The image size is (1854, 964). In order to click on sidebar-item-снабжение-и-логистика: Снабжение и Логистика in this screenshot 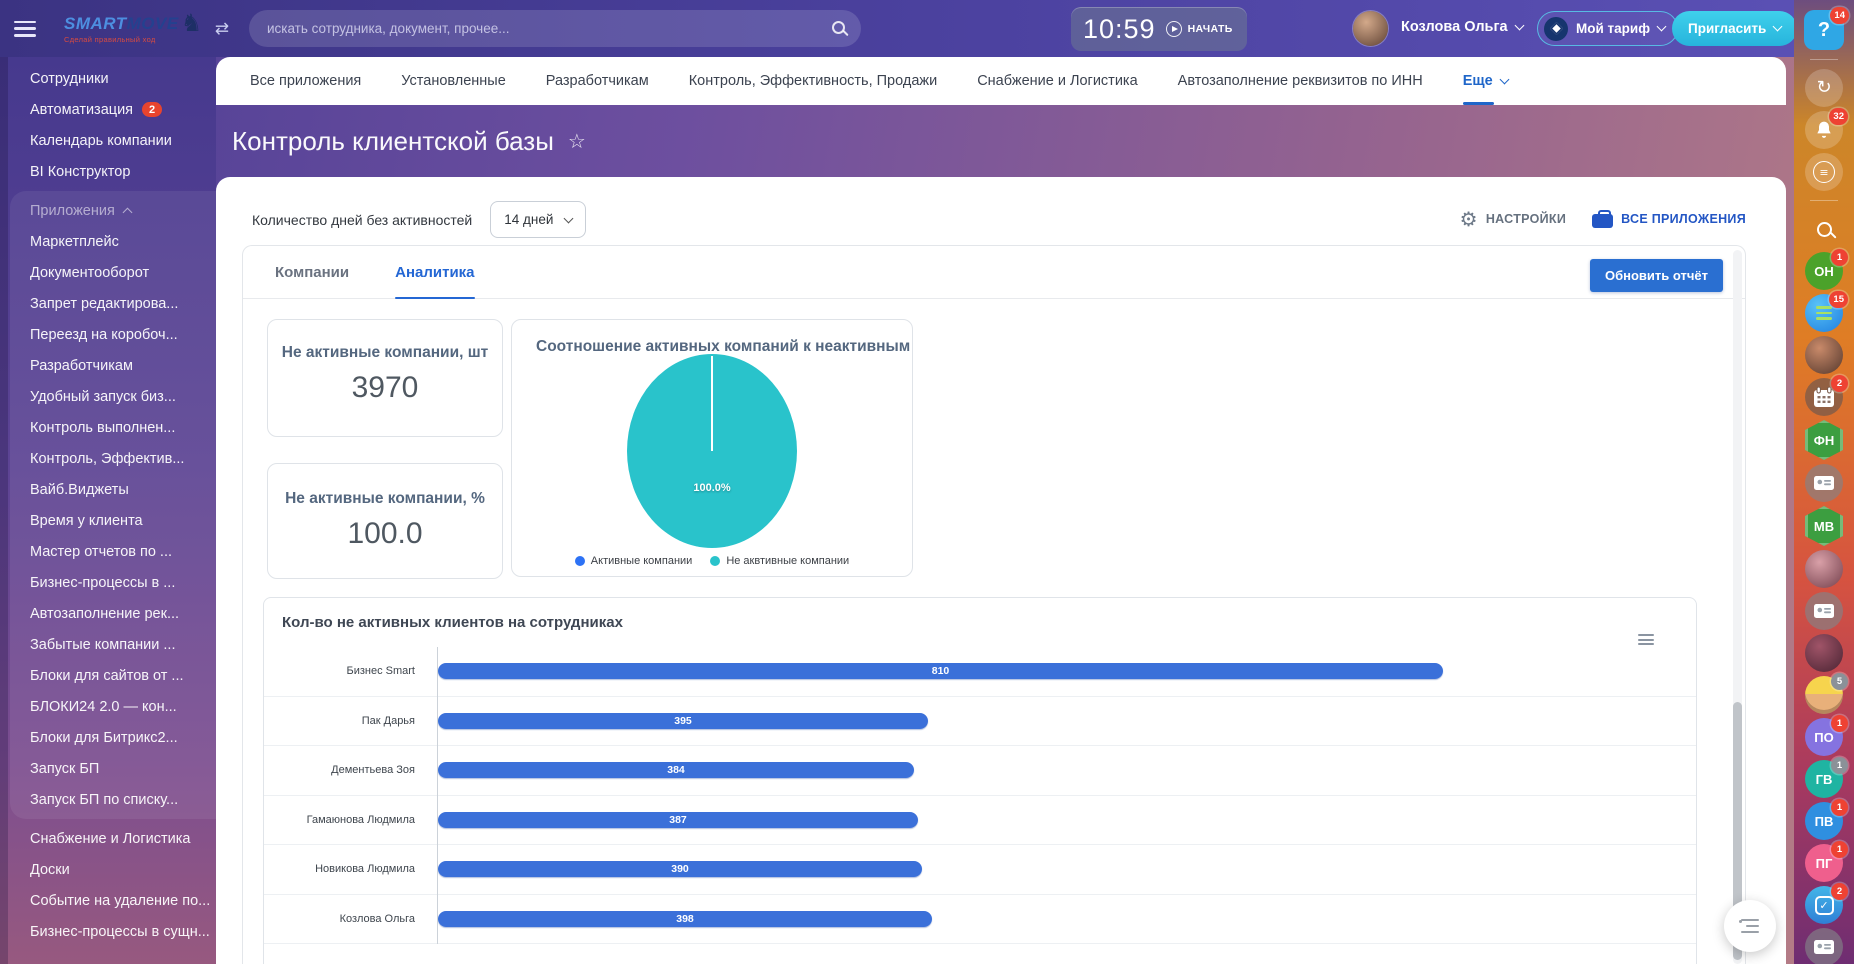, I will do `click(108, 838)`.